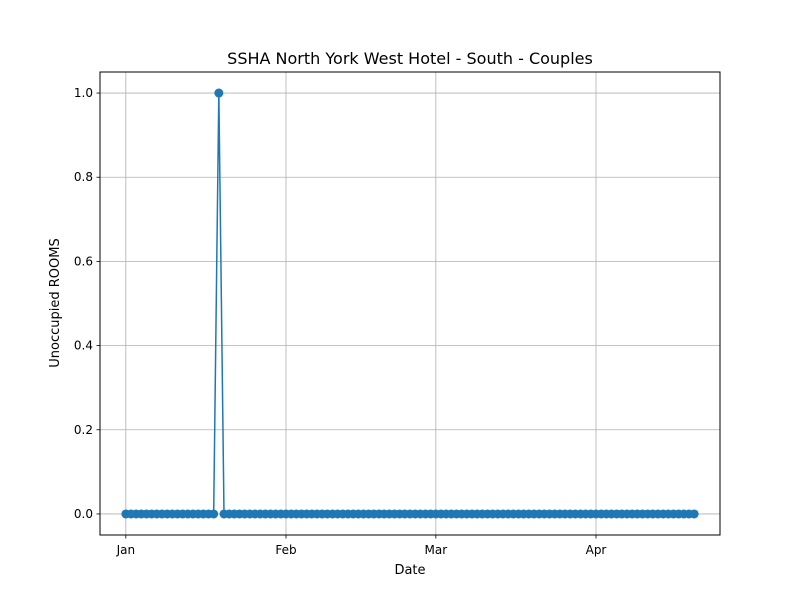 Image resolution: width=800 pixels, height=600 pixels. Describe the element at coordinates (83, 177) in the screenshot. I see `y-tick-label: 0.8` at that location.